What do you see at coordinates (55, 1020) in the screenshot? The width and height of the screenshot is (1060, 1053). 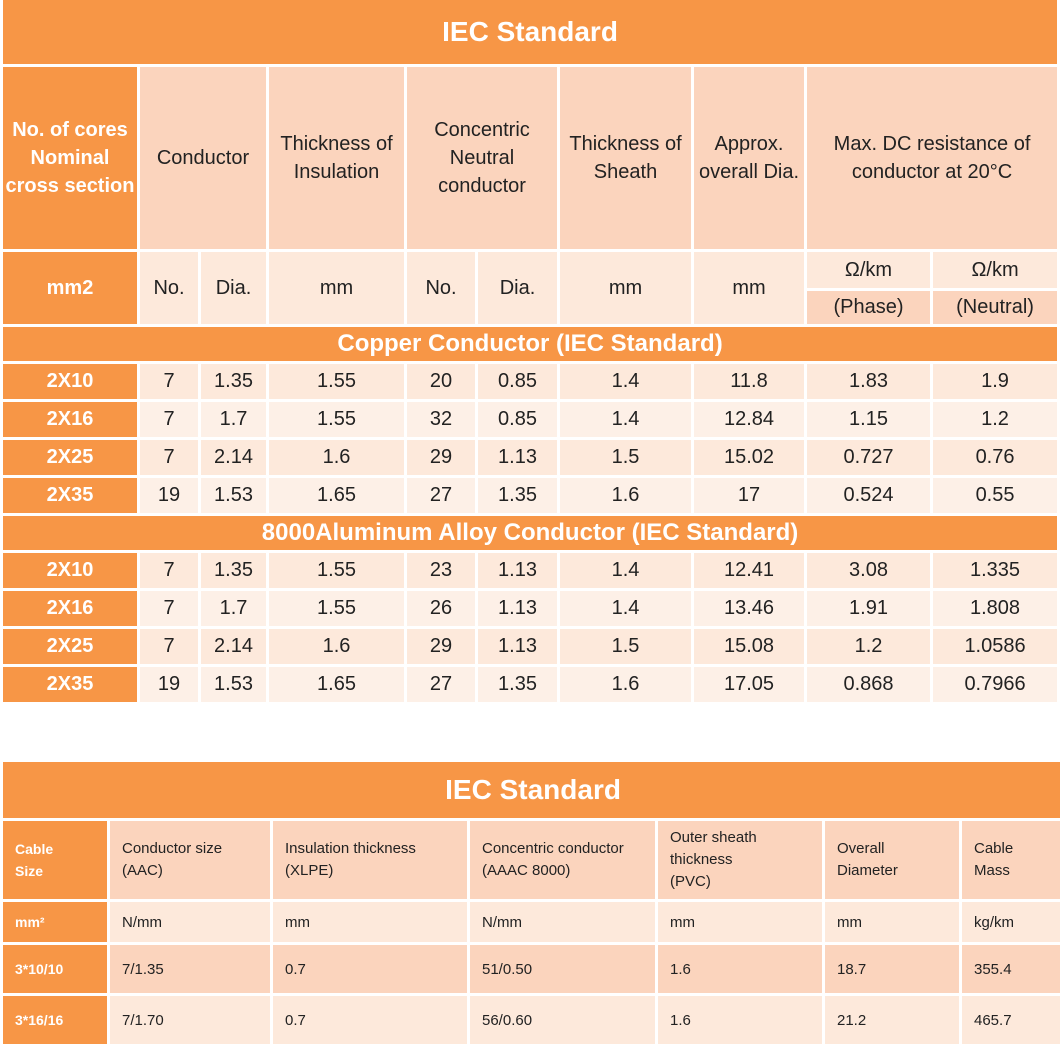 I see `row-label: 3*16/16` at bounding box center [55, 1020].